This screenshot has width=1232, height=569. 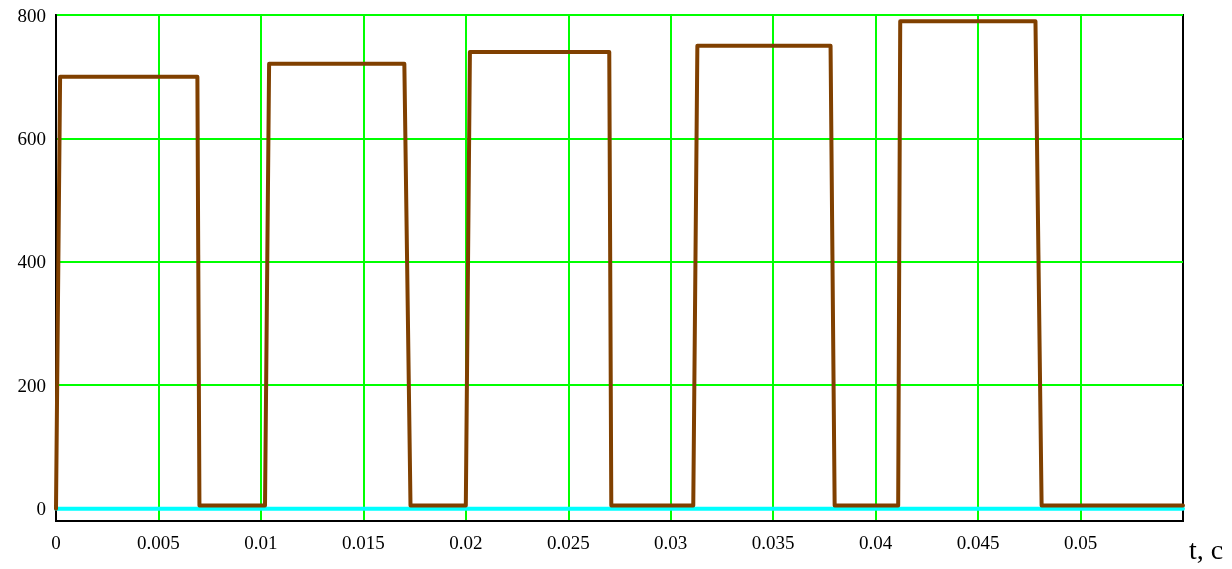 I want to click on y-tick-label: 0, so click(x=41, y=509).